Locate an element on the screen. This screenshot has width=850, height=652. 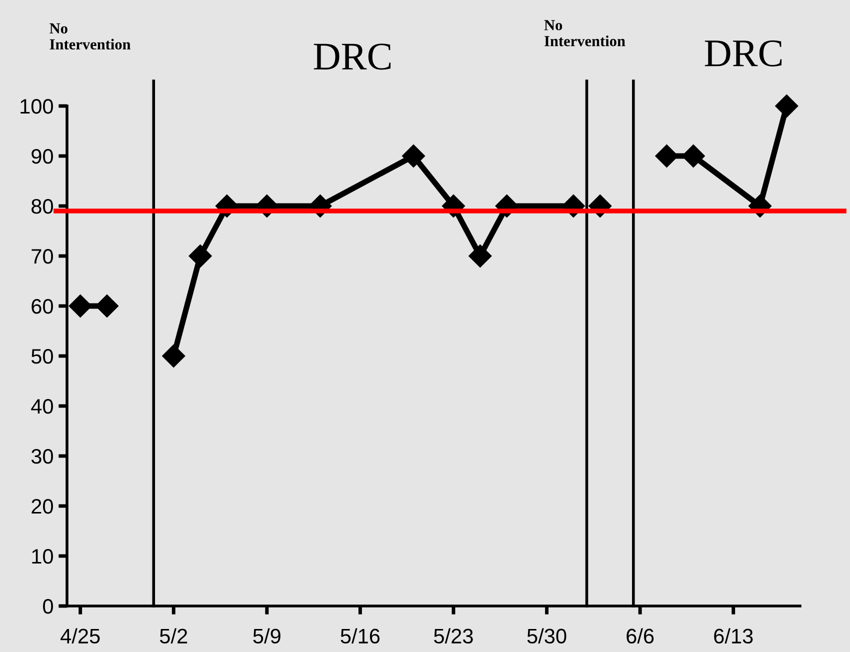
x-tick-label: 5/2 is located at coordinates (174, 636).